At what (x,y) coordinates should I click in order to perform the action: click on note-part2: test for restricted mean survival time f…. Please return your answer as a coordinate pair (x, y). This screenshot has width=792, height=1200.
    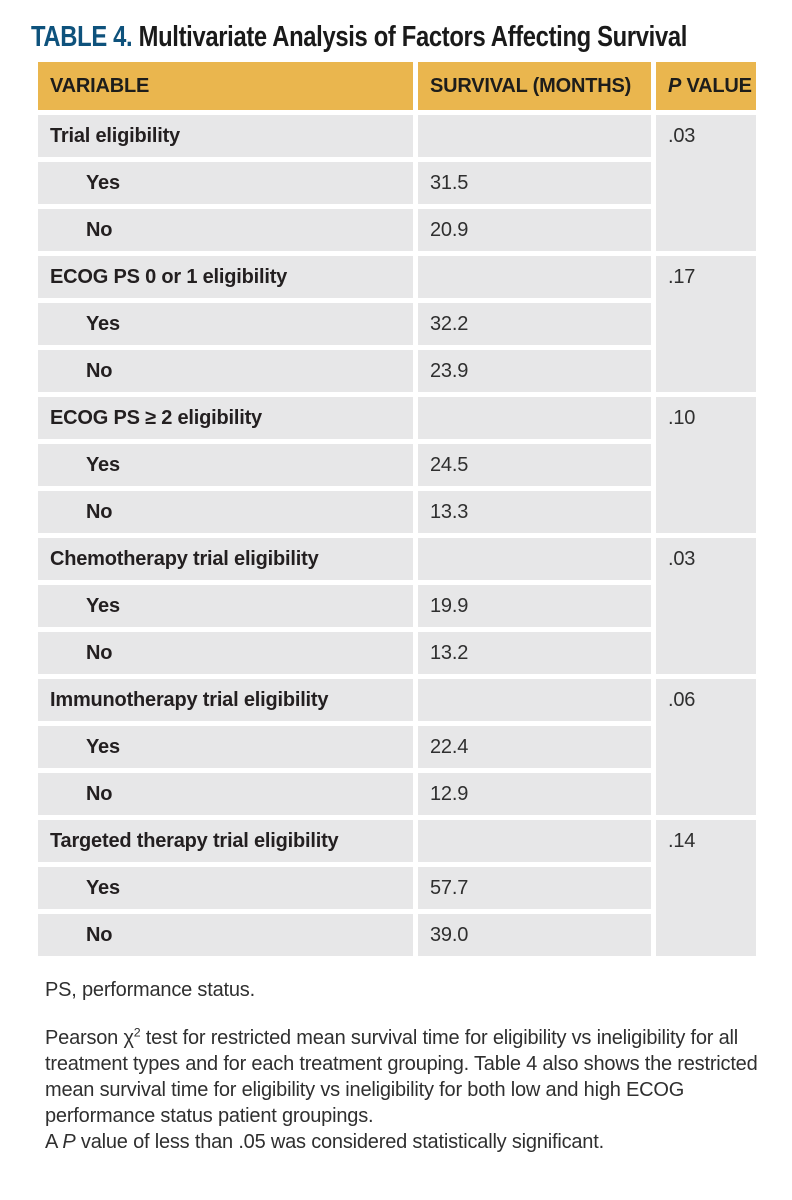
    Looking at the image, I should click on (401, 1077).